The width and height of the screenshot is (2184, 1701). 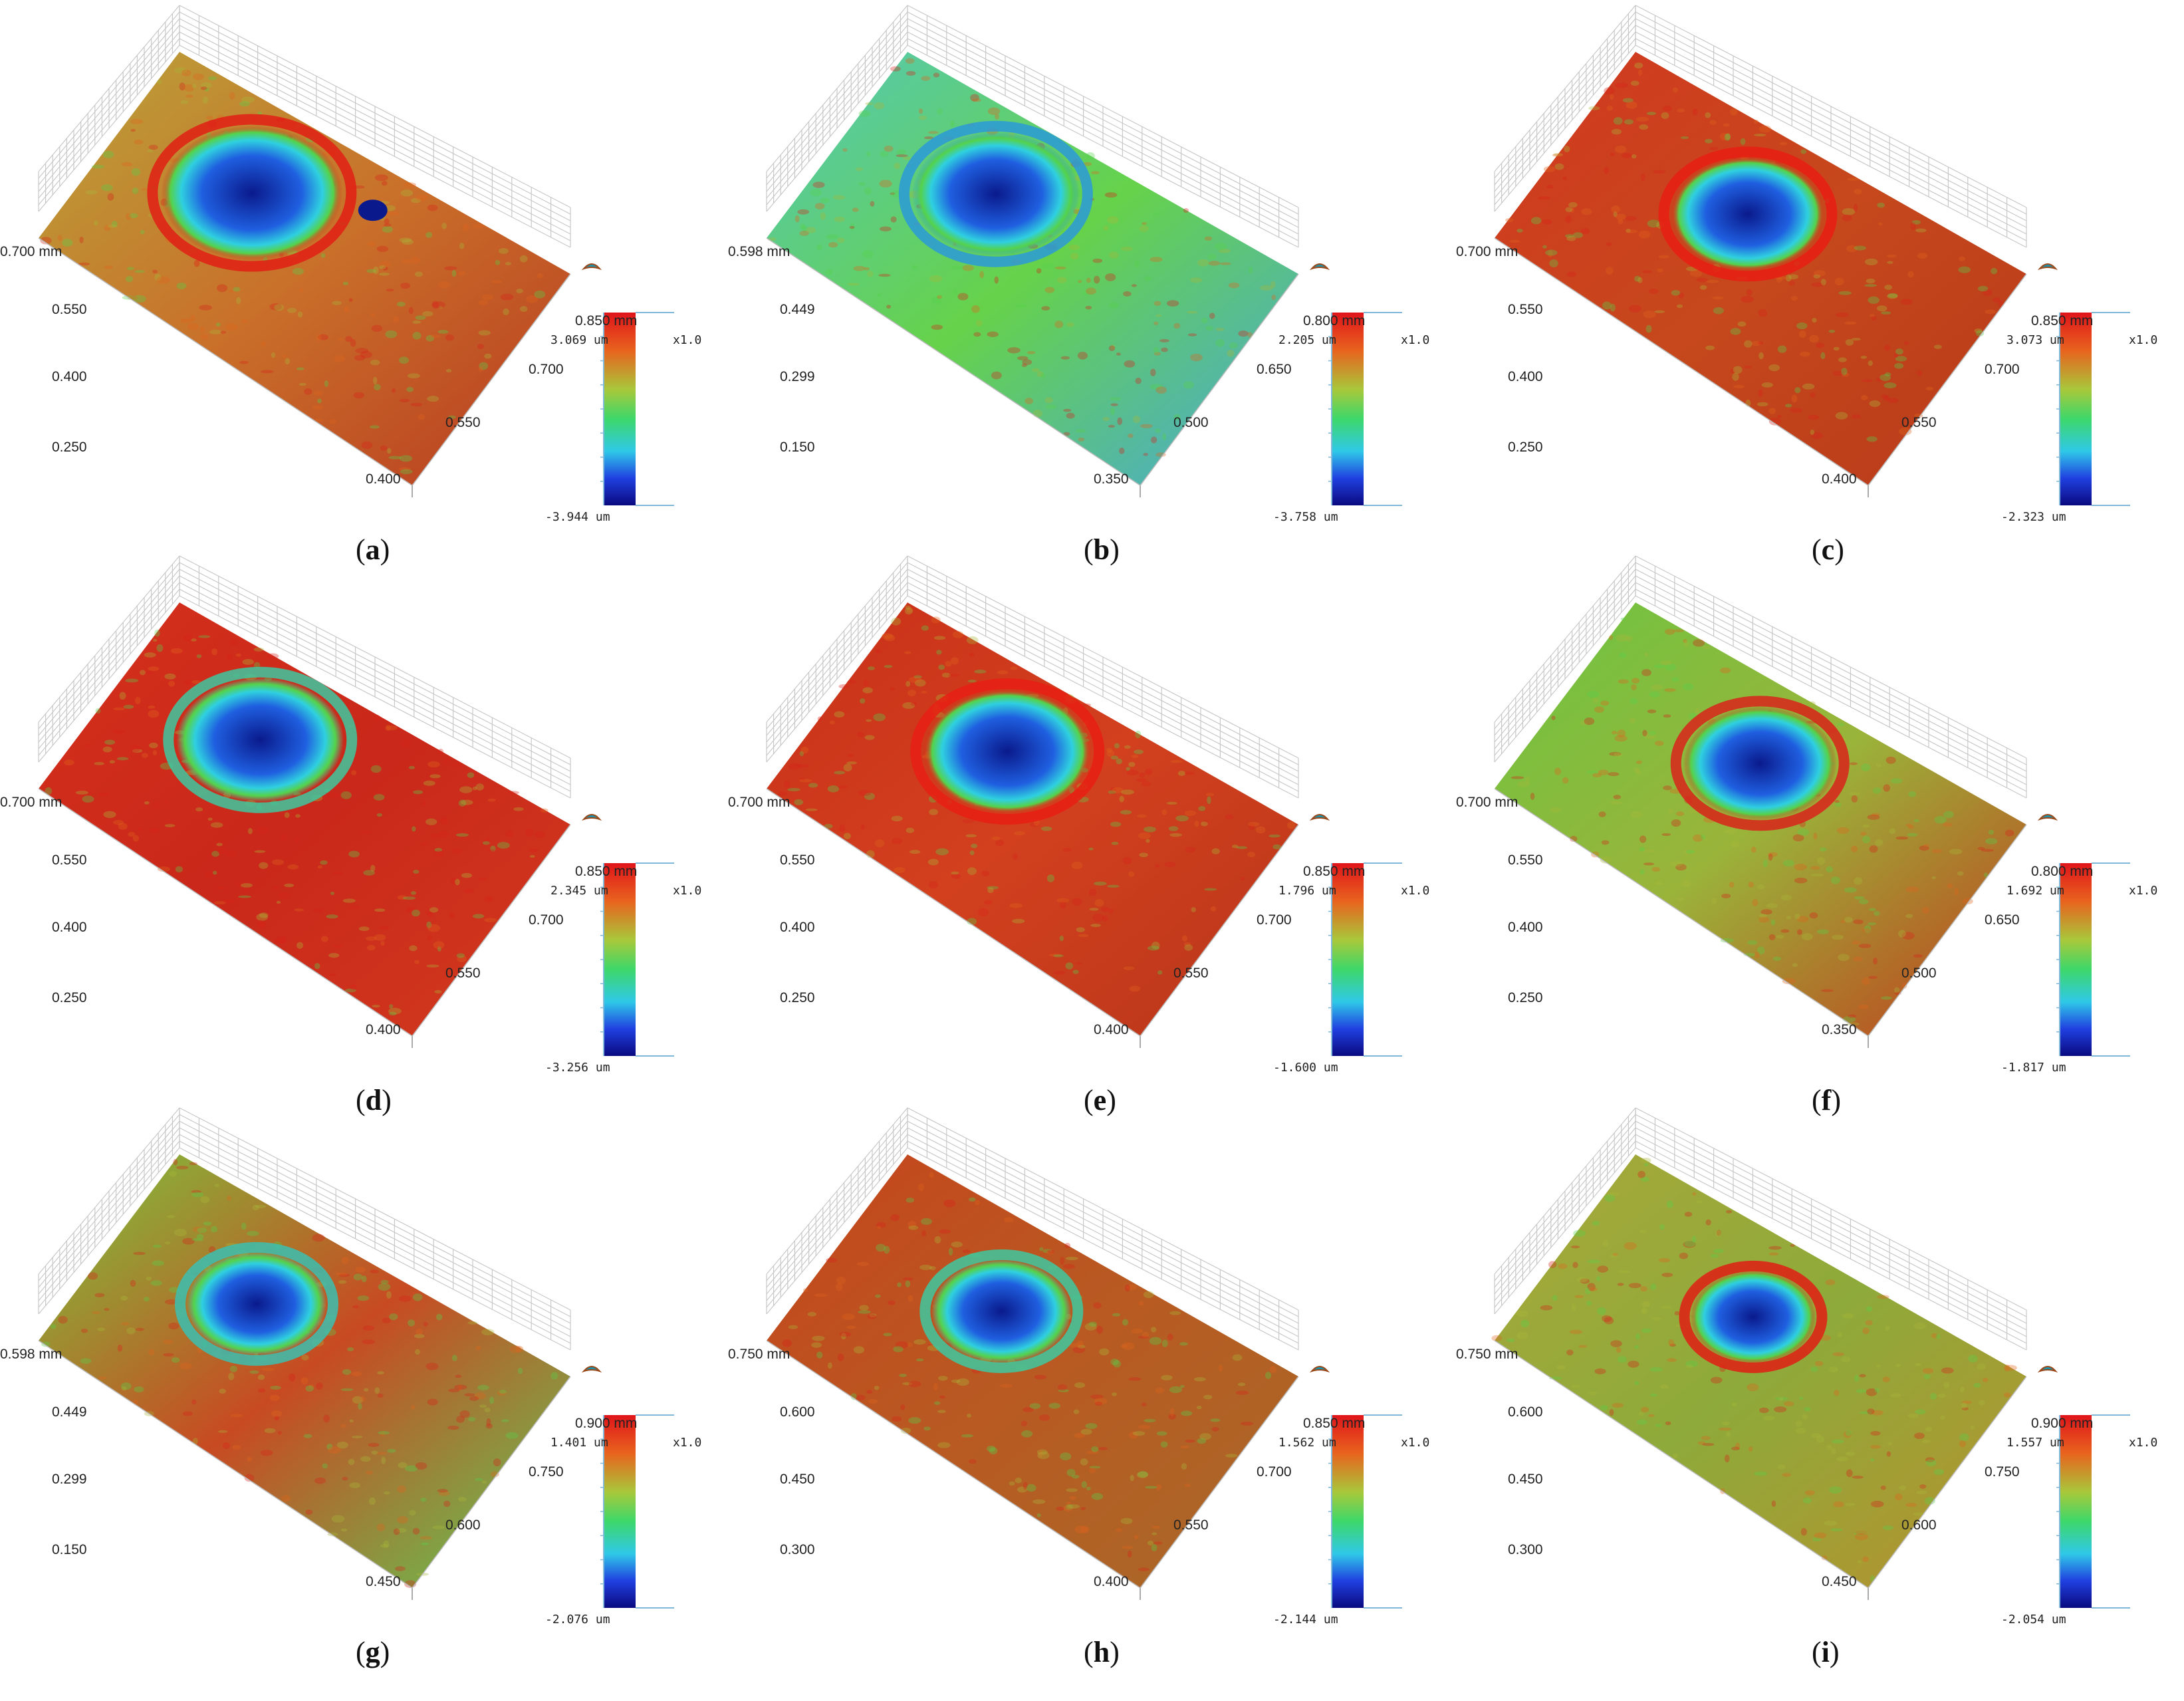 What do you see at coordinates (373, 1100) in the screenshot?
I see `panel-caption-letter: d` at bounding box center [373, 1100].